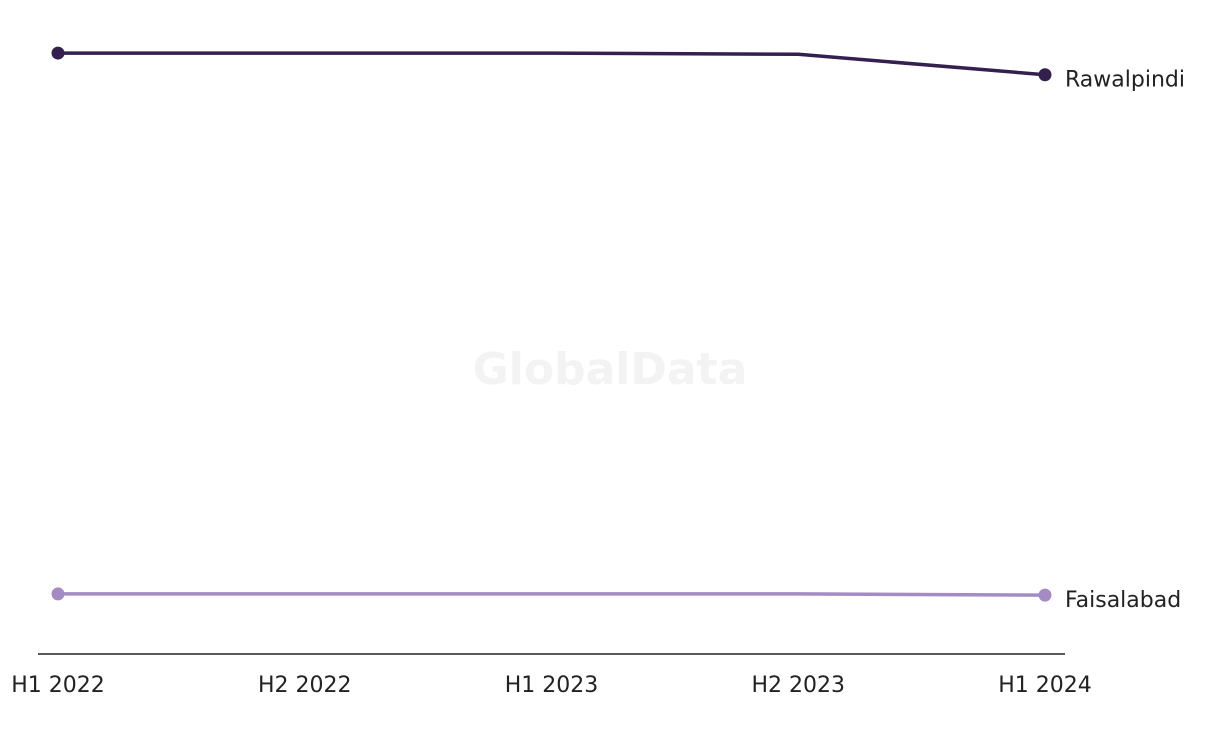  I want to click on x-tick-label: H1 2023, so click(552, 685).